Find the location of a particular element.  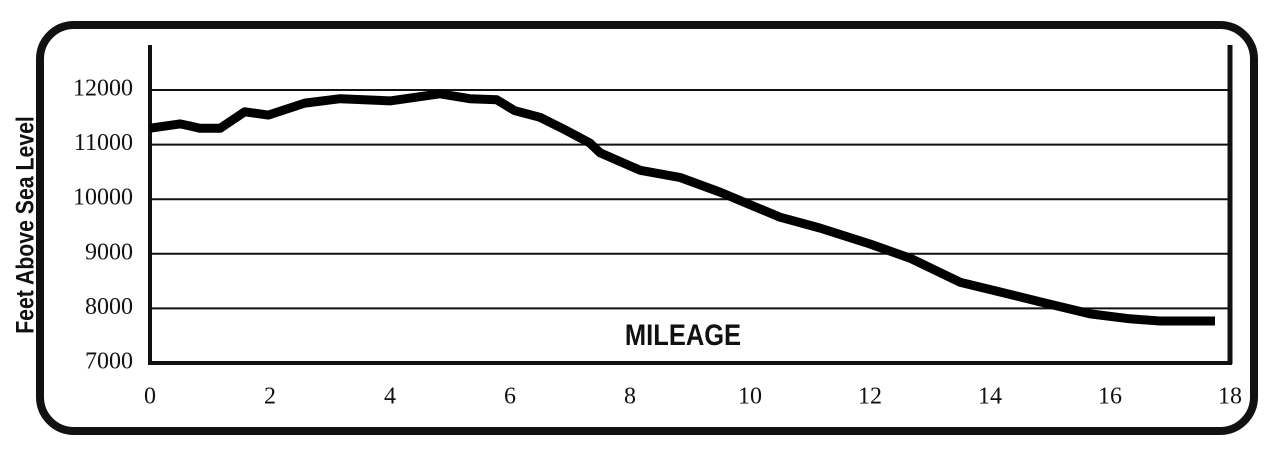

y-tick-label: 7000 is located at coordinates (109, 362).